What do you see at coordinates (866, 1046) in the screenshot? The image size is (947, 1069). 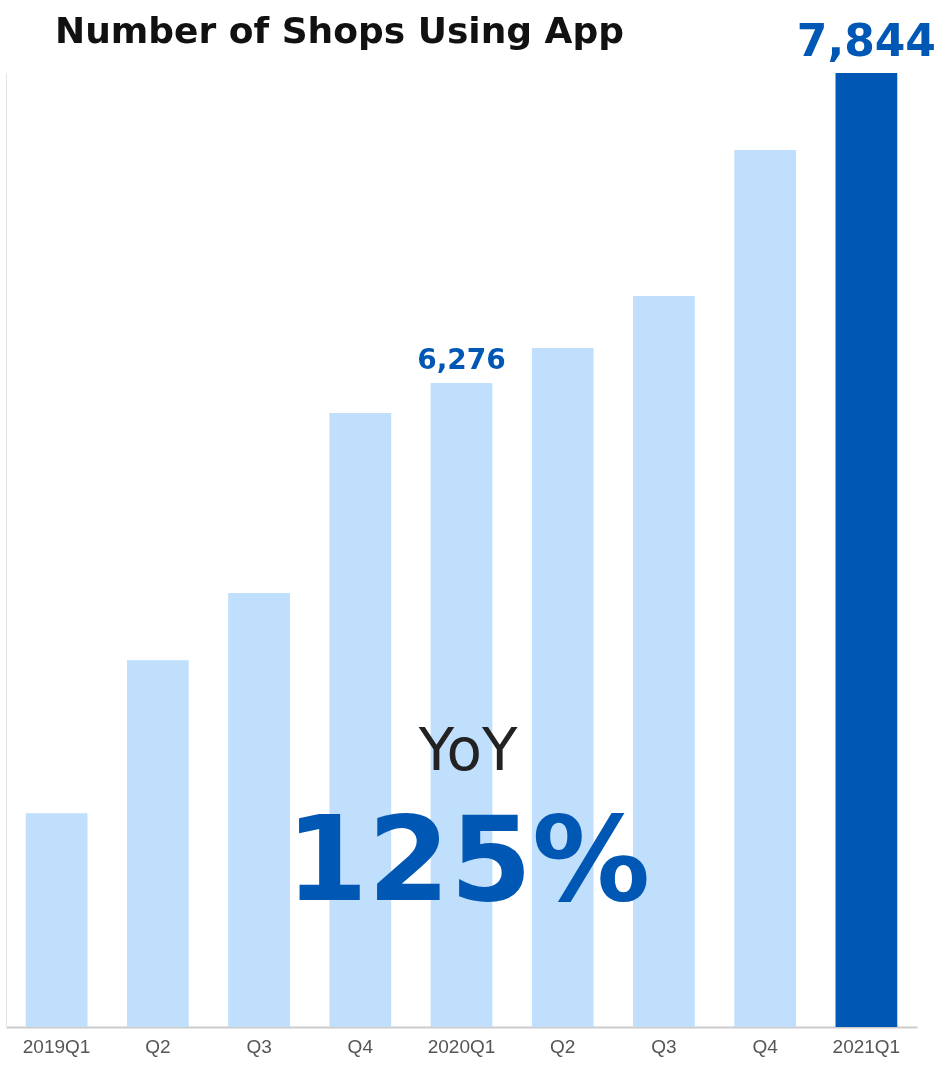 I see `x-tick-label: 2021Q1` at bounding box center [866, 1046].